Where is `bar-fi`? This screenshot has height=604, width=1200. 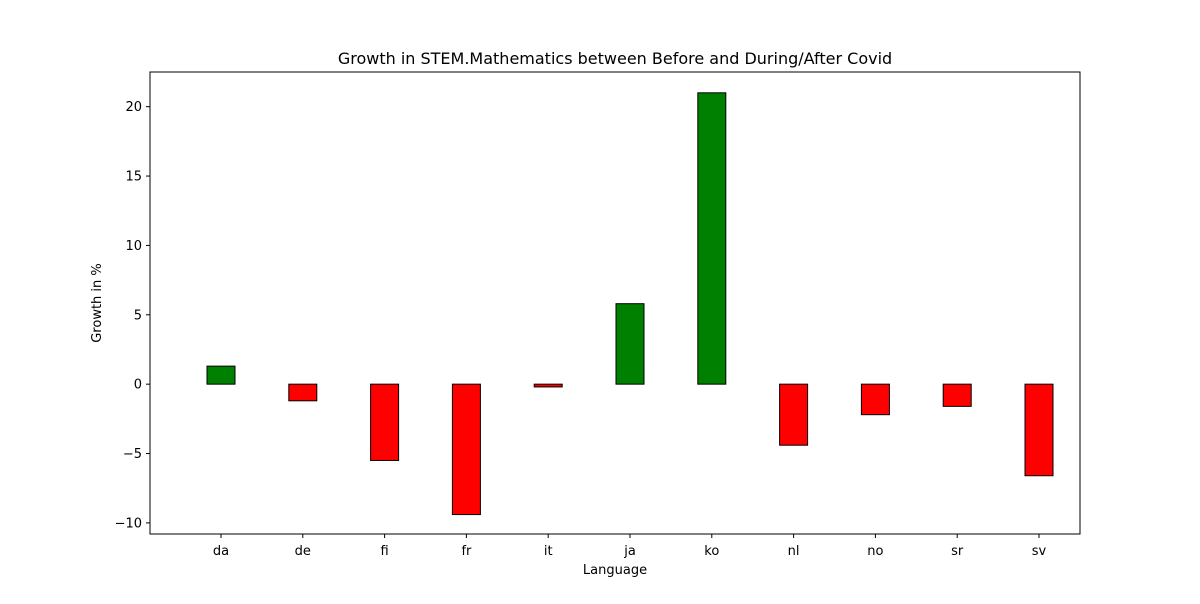 bar-fi is located at coordinates (385, 422).